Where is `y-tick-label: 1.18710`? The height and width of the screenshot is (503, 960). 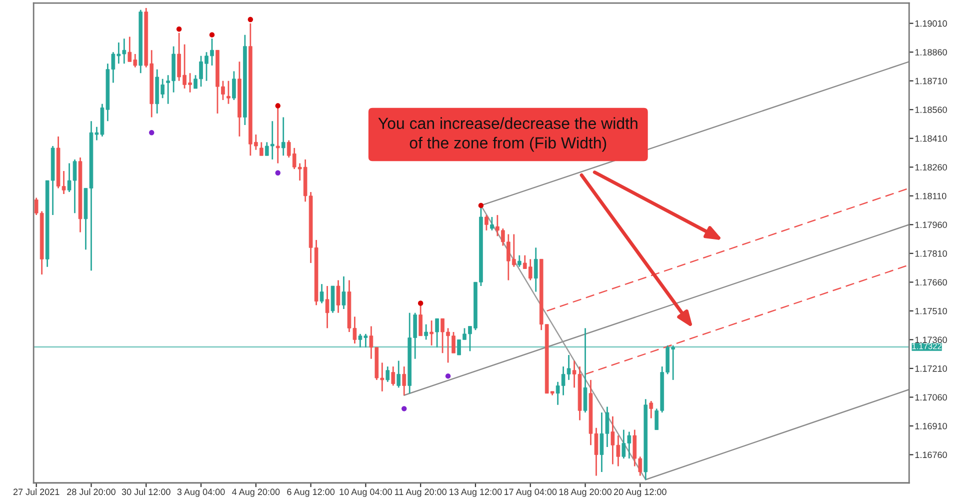
y-tick-label: 1.18710 is located at coordinates (931, 81).